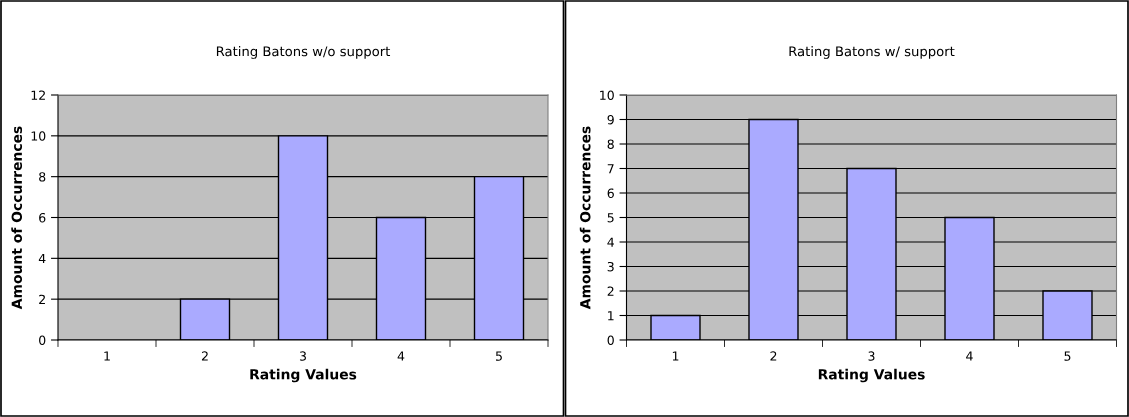 Image resolution: width=1129 pixels, height=417 pixels. What do you see at coordinates (610, 169) in the screenshot?
I see `y-tick-label: 7` at bounding box center [610, 169].